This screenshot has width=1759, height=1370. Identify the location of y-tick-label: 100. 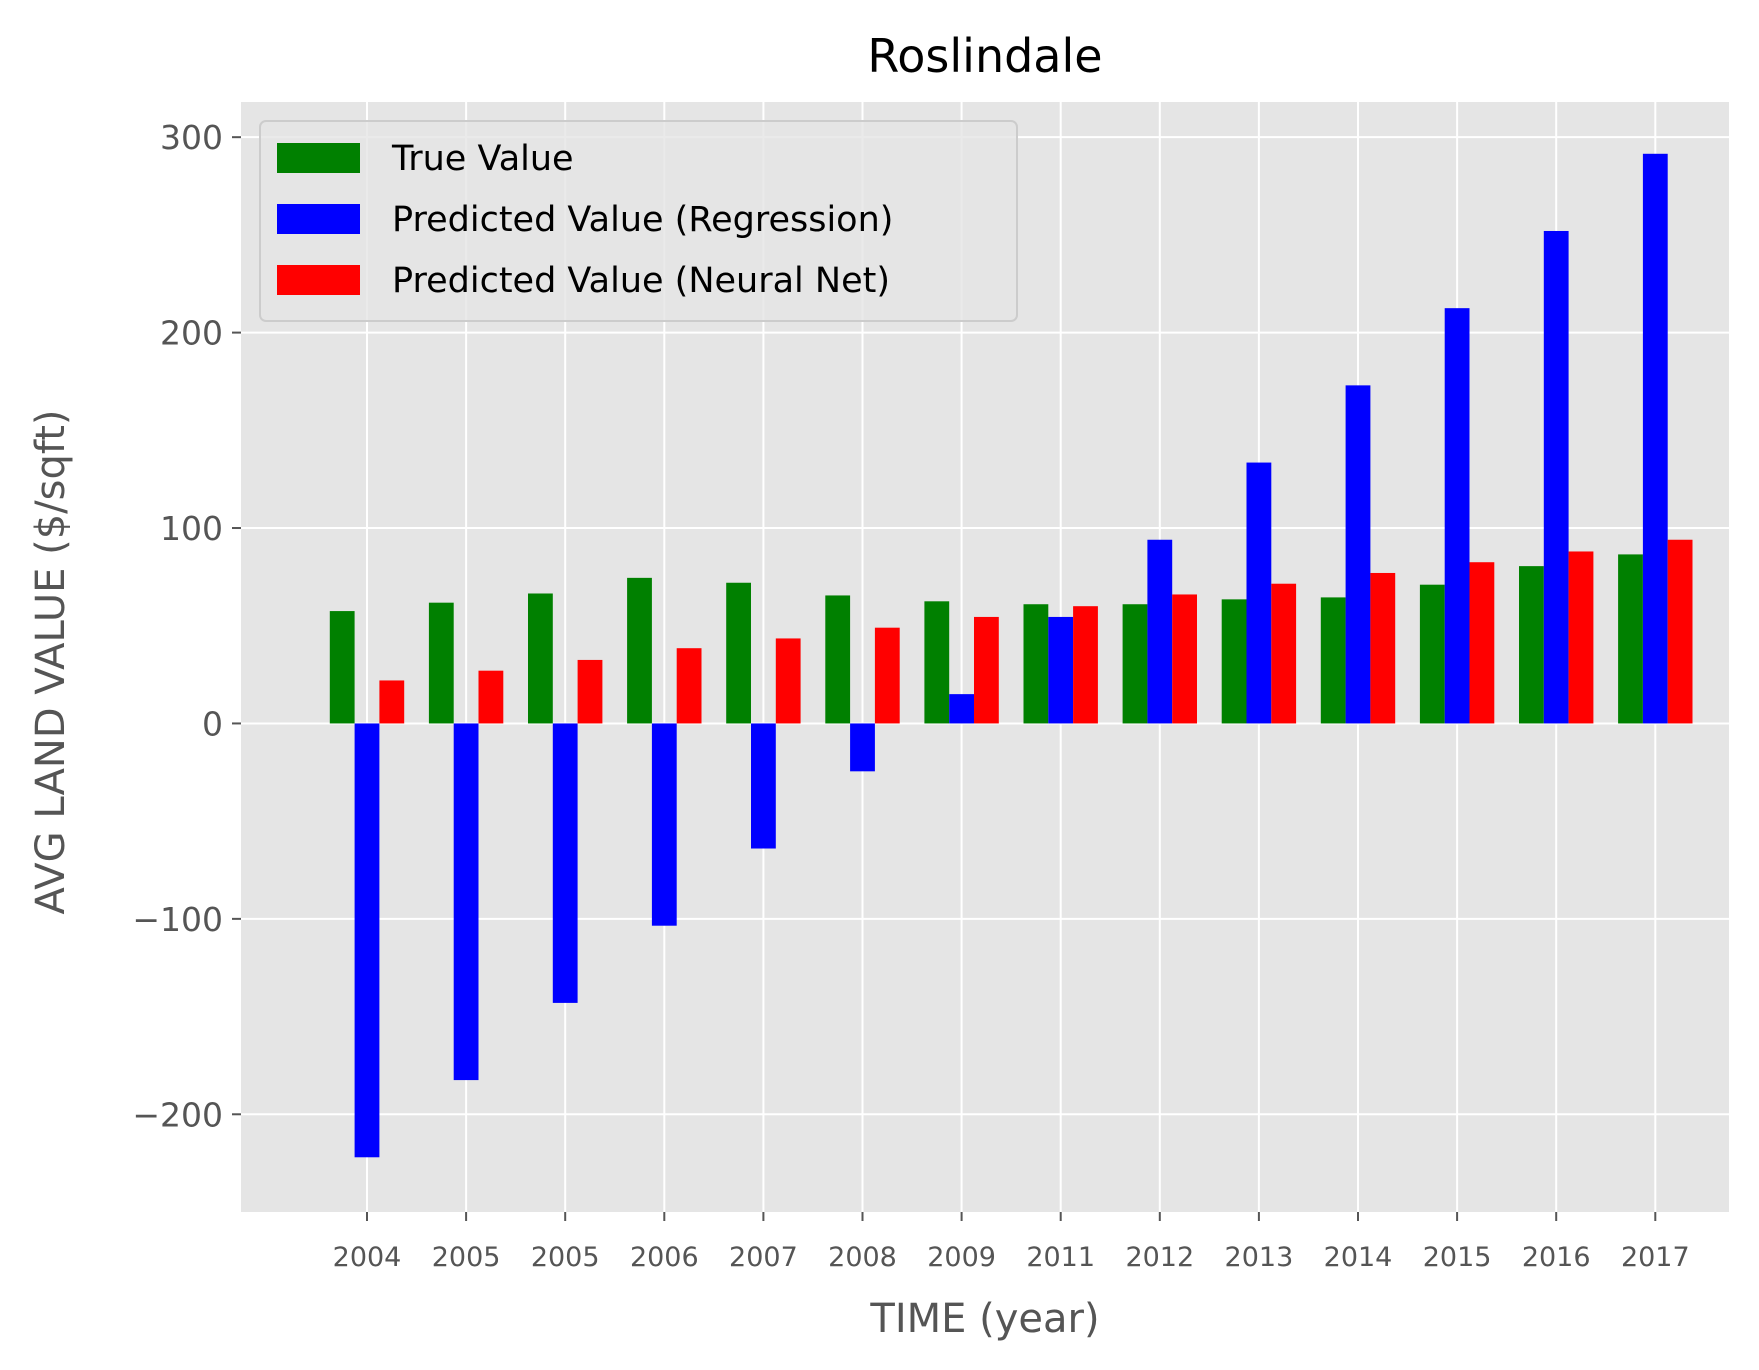
(191, 528).